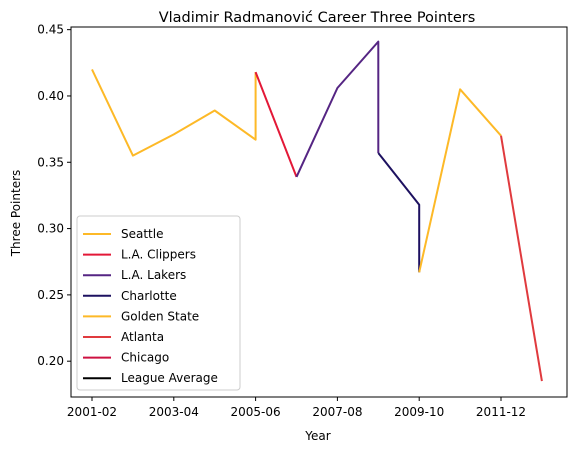  I want to click on x-axis-title: Year, so click(317, 436).